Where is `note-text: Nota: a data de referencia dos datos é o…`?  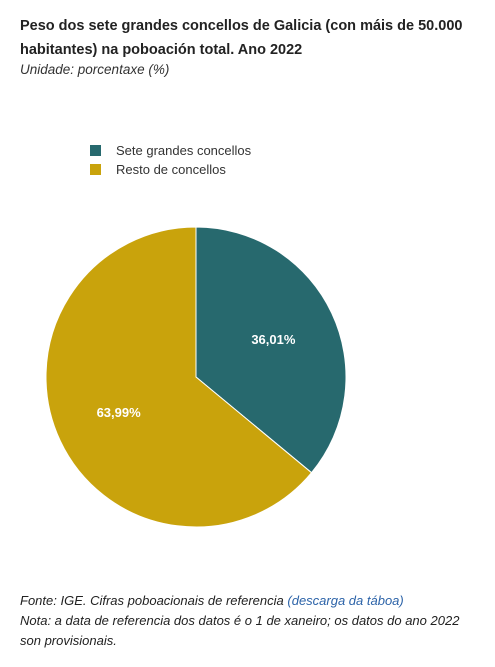 note-text: Nota: a data de referencia dos datos é o… is located at coordinates (240, 630).